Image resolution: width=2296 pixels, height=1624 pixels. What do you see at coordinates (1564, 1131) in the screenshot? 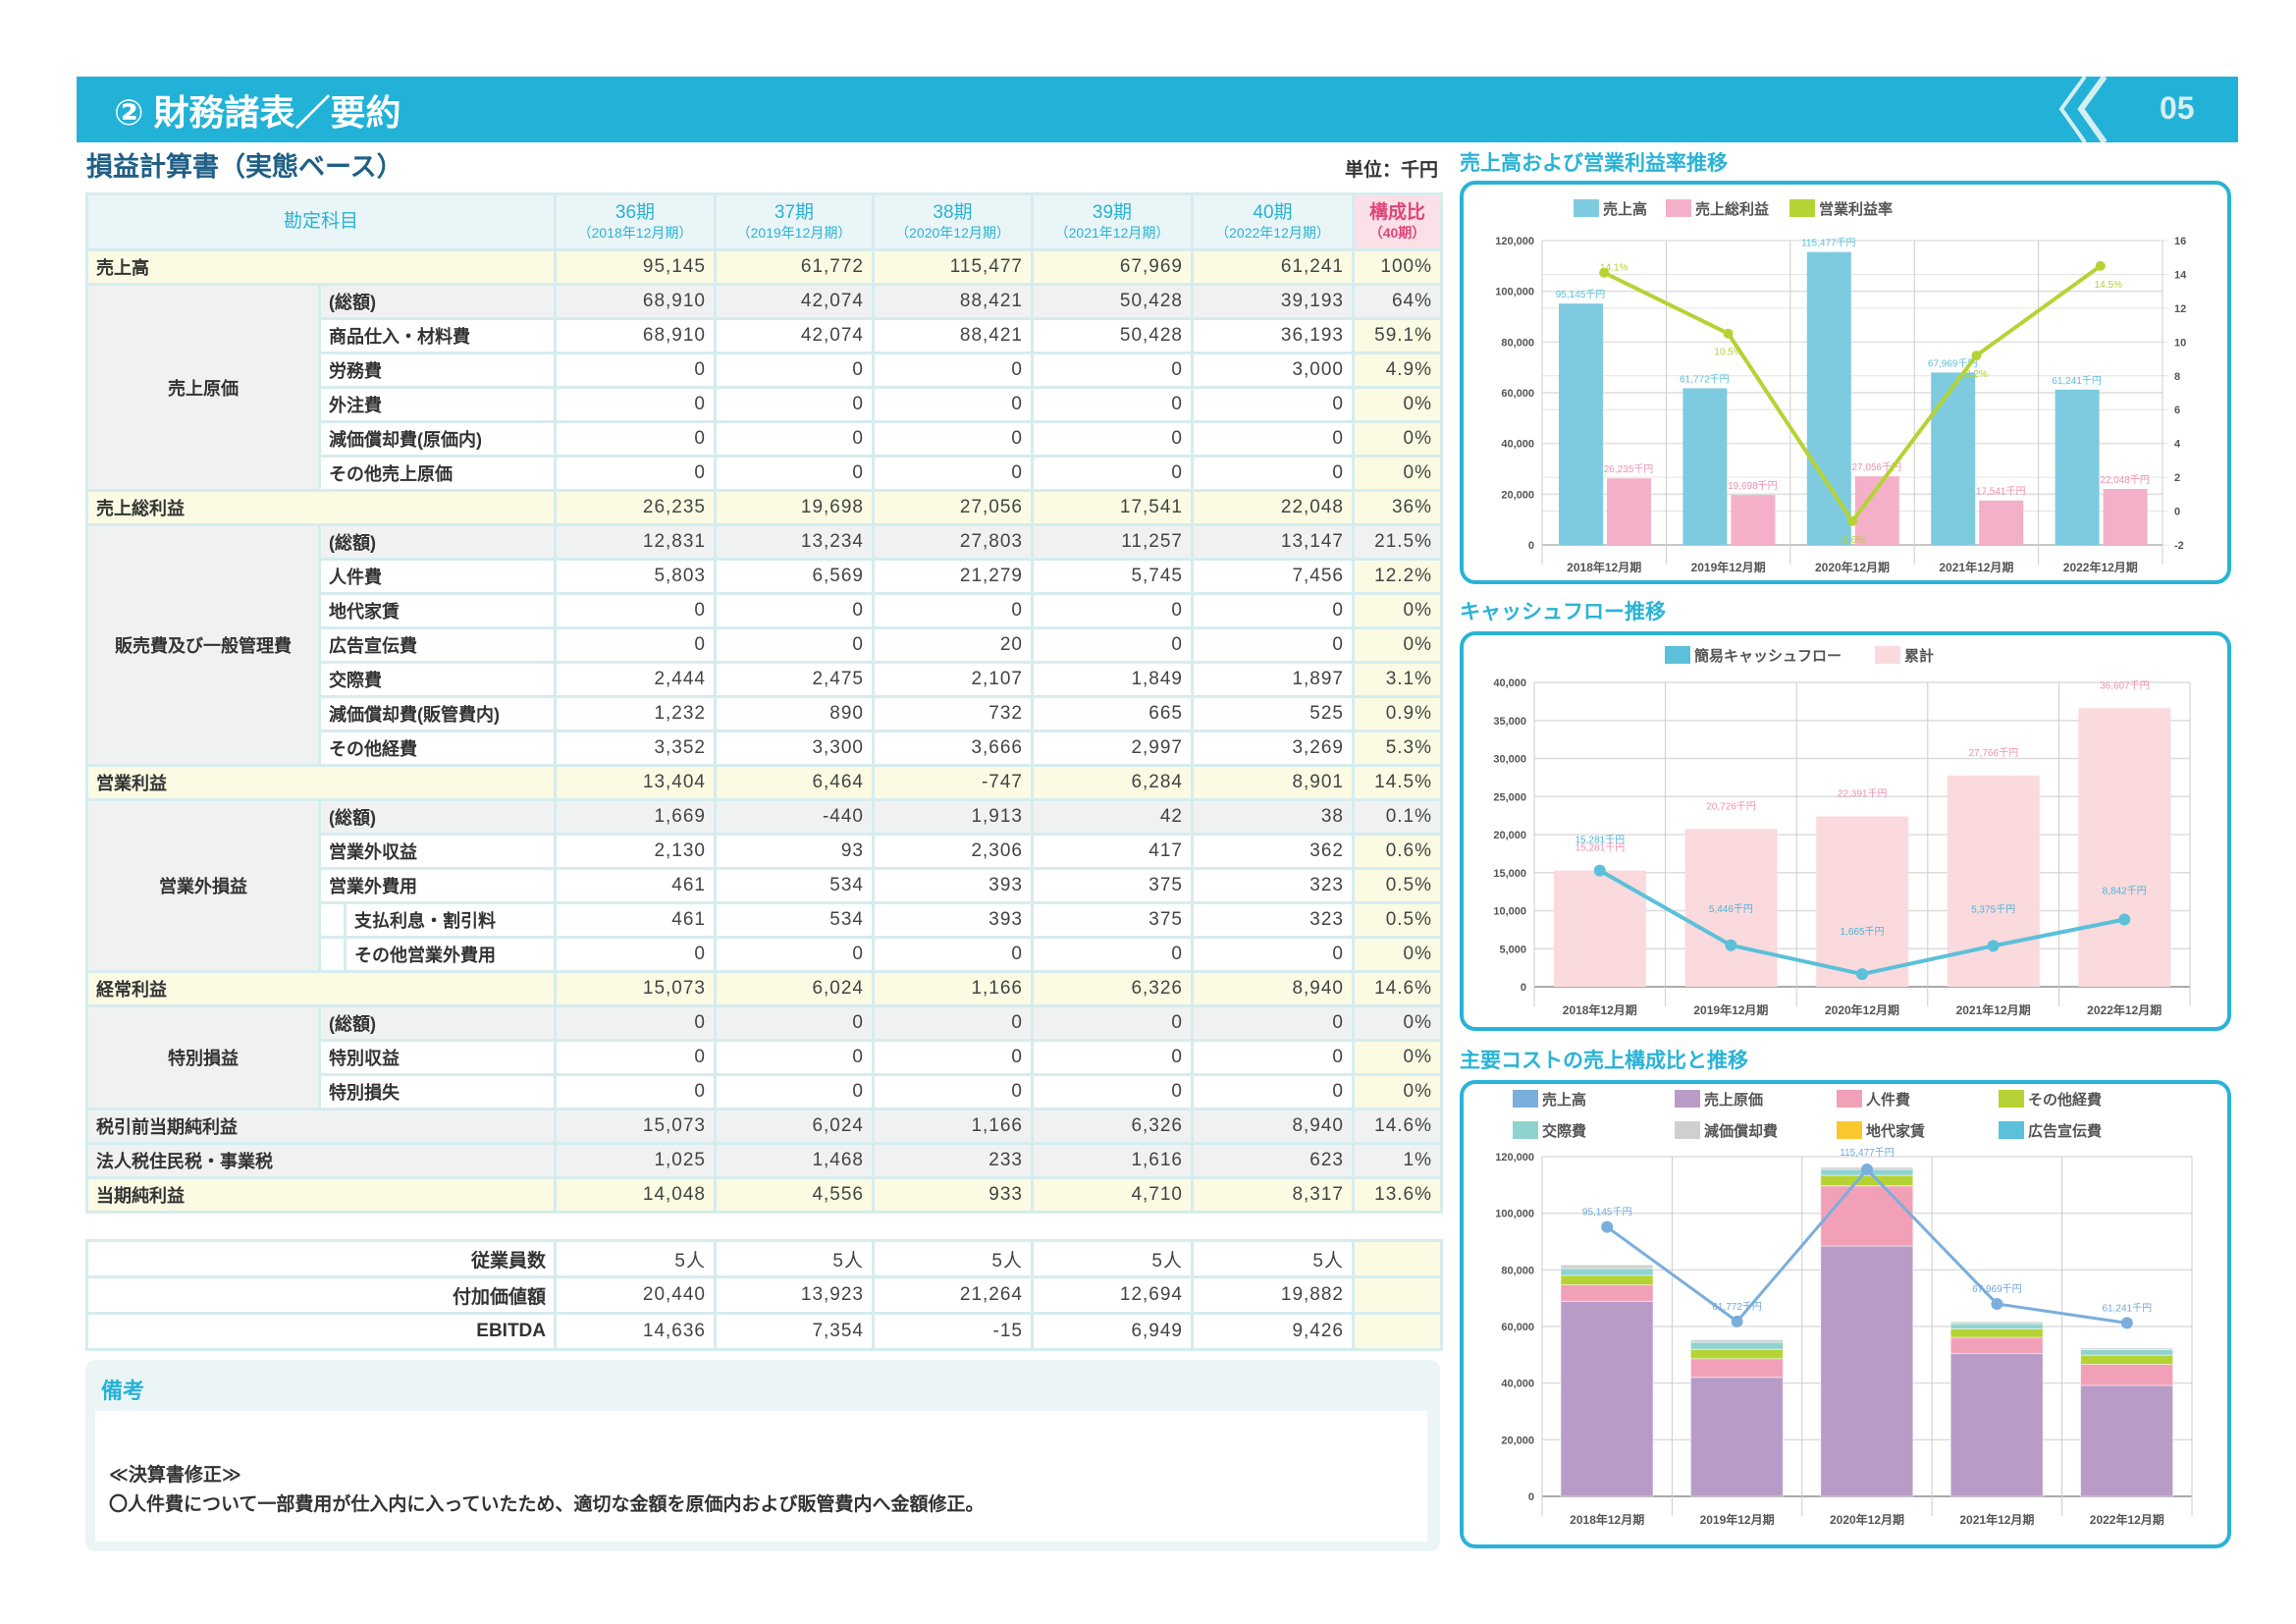
I see `legend-label: 交際費` at bounding box center [1564, 1131].